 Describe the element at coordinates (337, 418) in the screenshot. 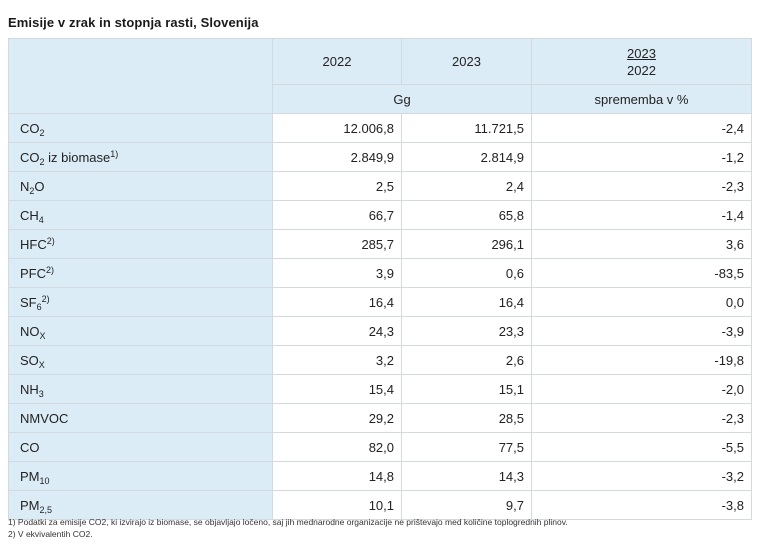

I see `value-2022: 29,2` at that location.